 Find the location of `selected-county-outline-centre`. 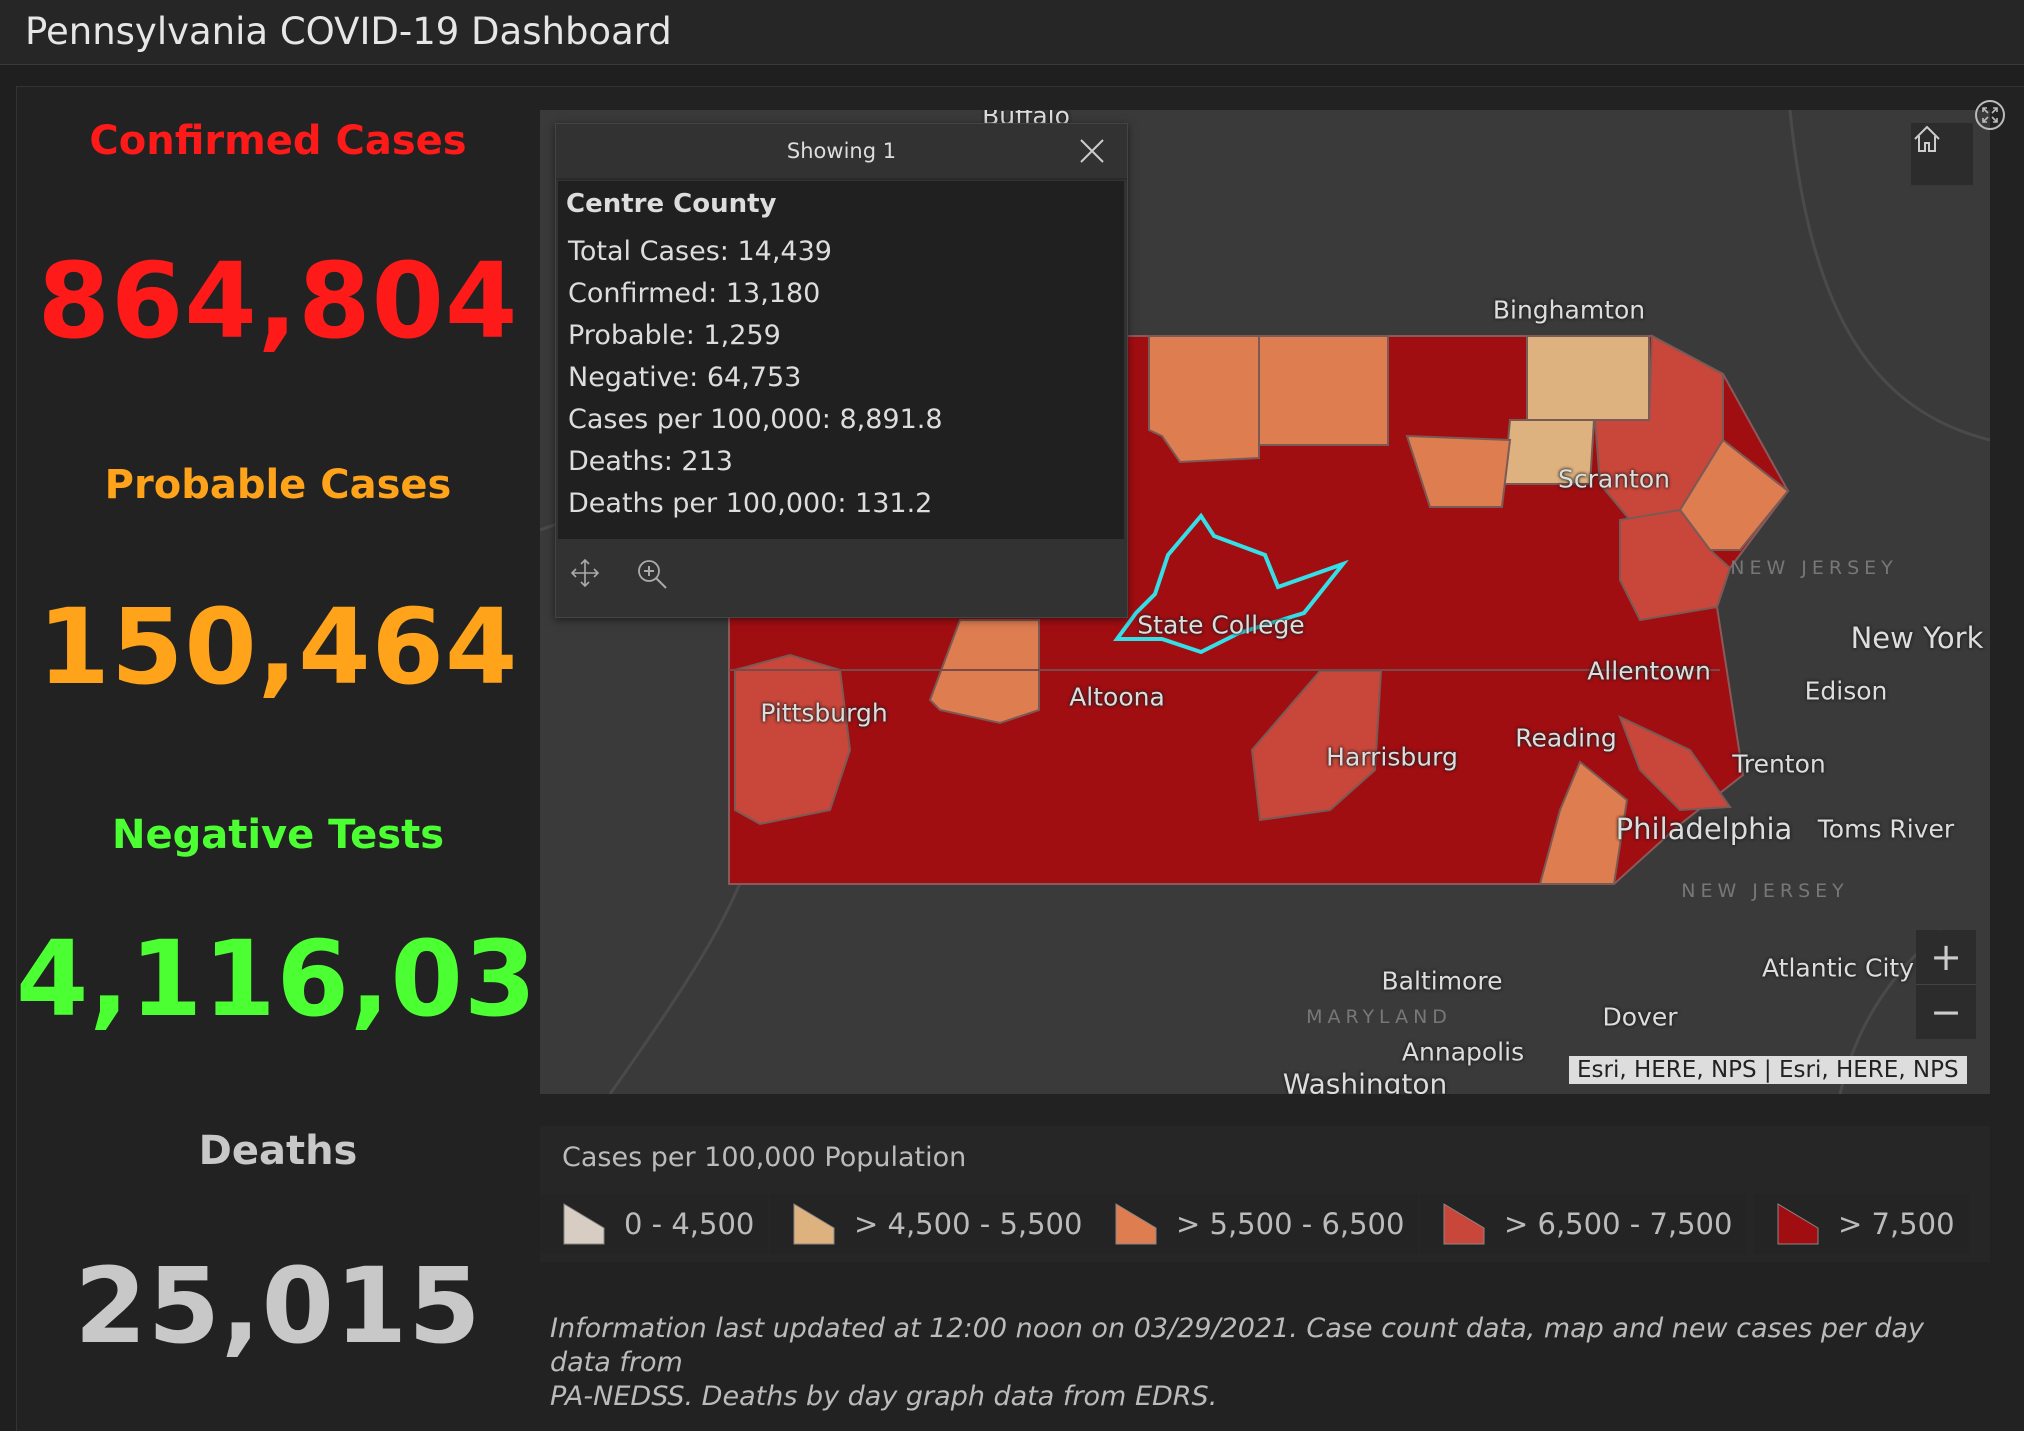

selected-county-outline-centre is located at coordinates (1231, 583).